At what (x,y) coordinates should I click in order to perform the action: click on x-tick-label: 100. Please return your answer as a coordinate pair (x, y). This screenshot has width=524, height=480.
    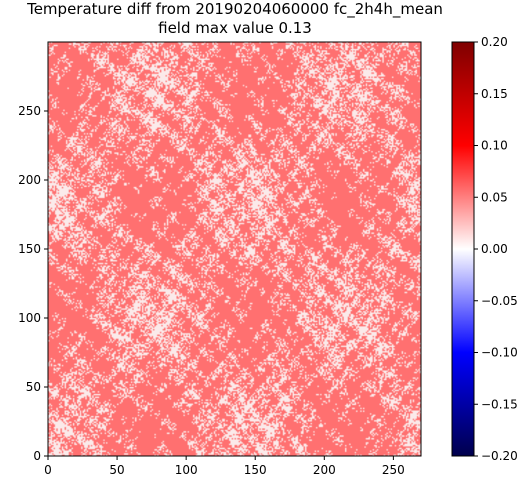
    Looking at the image, I should click on (186, 470).